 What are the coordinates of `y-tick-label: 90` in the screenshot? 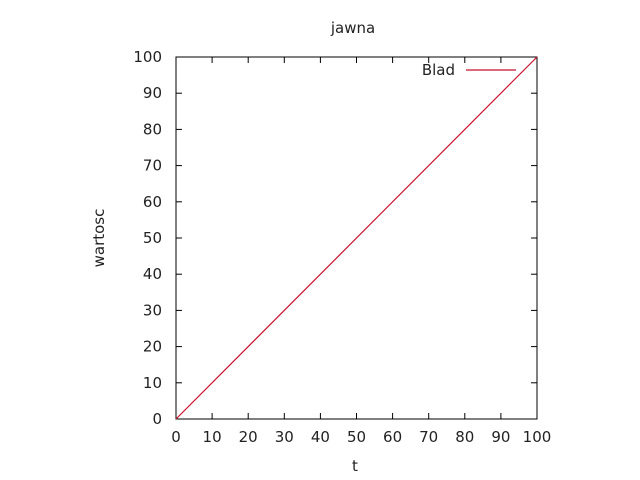 It's located at (152, 93).